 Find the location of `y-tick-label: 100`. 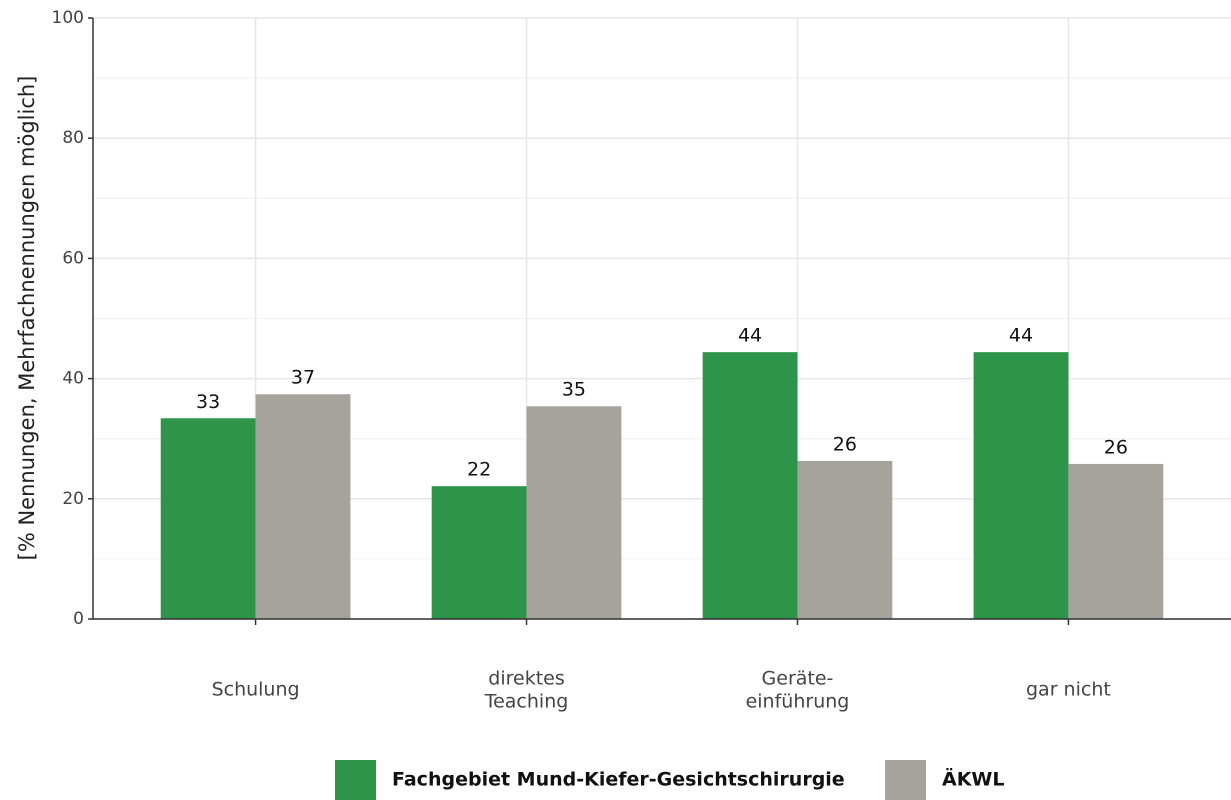

y-tick-label: 100 is located at coordinates (68, 18).